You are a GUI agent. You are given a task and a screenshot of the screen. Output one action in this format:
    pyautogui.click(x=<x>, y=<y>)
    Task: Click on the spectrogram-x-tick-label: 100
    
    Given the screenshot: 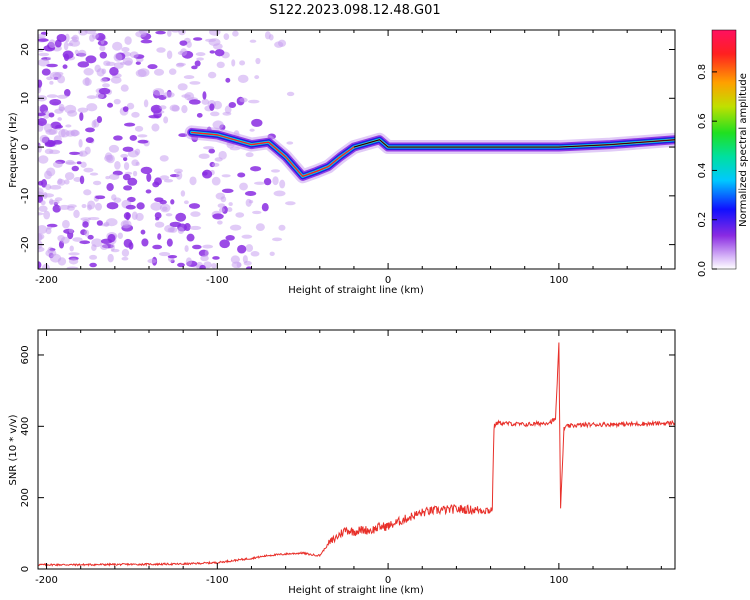 What is the action you would take?
    pyautogui.click(x=558, y=280)
    